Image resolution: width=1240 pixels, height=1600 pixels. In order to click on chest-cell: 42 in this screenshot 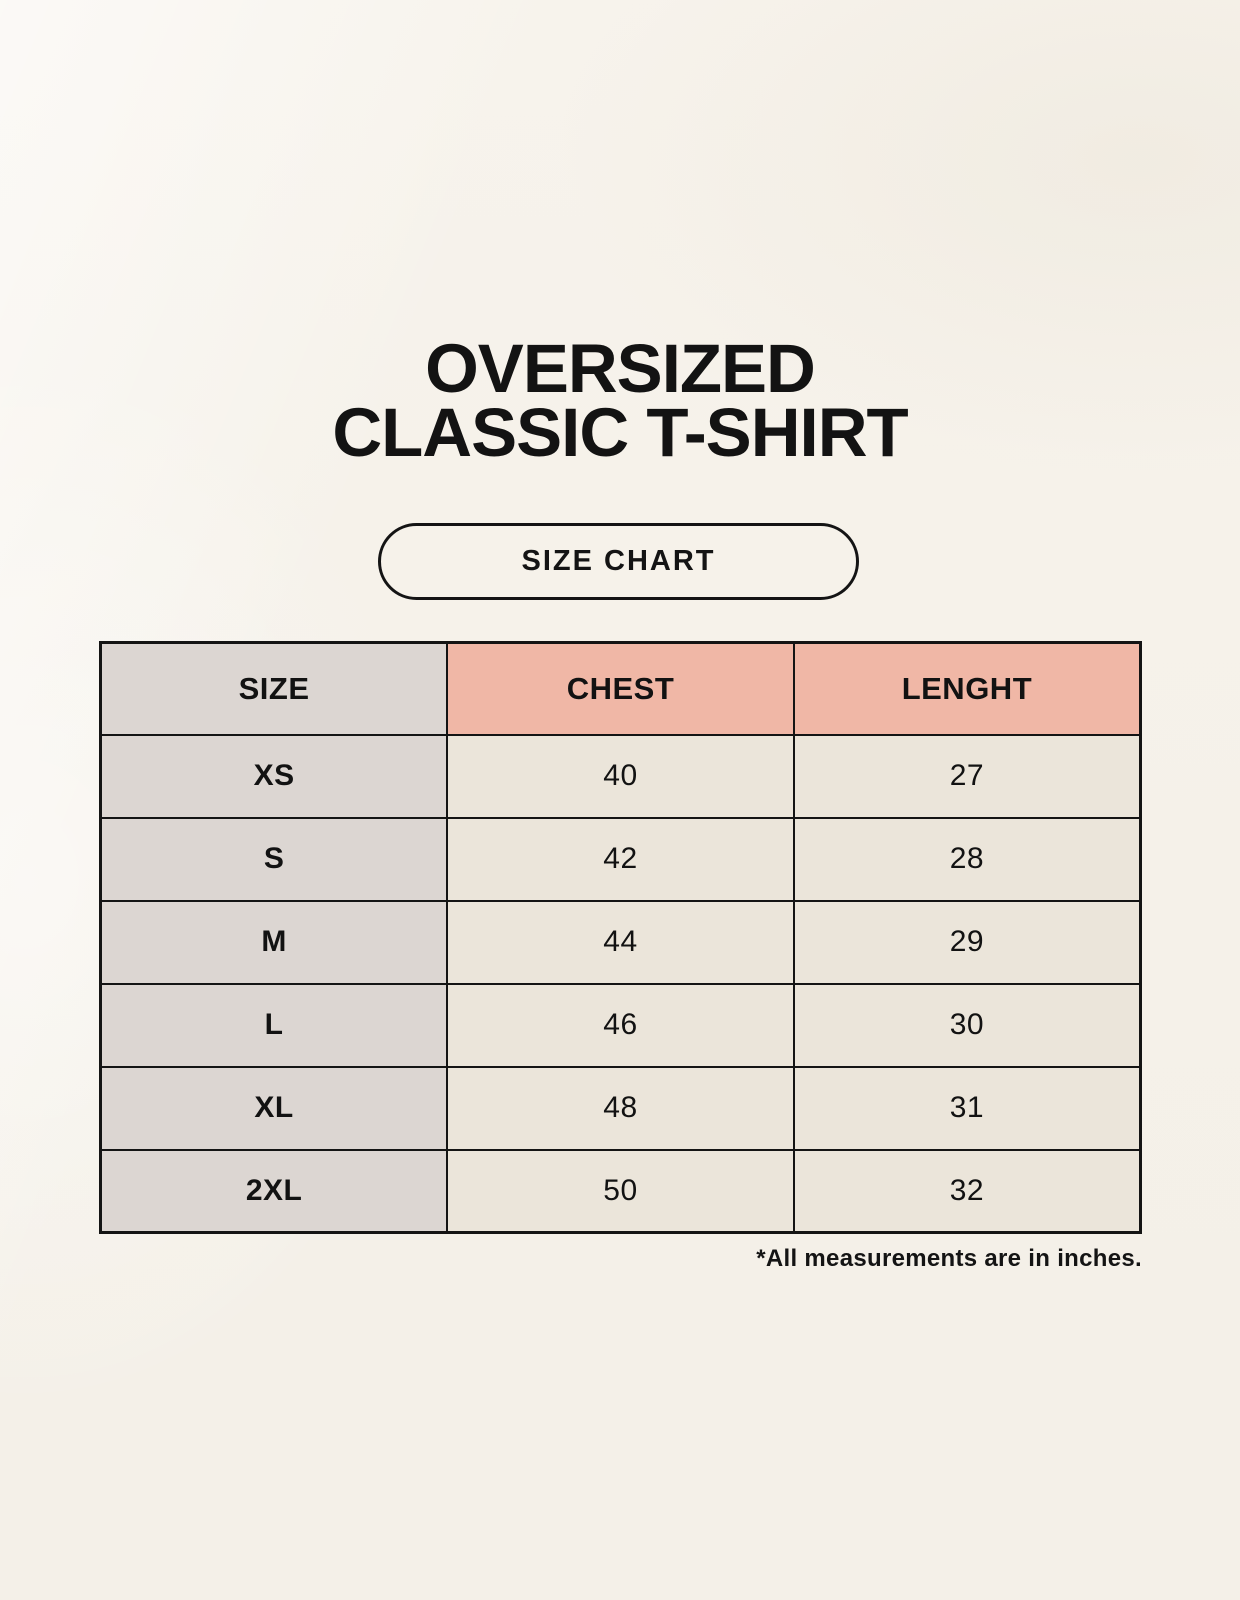, I will do `click(620, 859)`.